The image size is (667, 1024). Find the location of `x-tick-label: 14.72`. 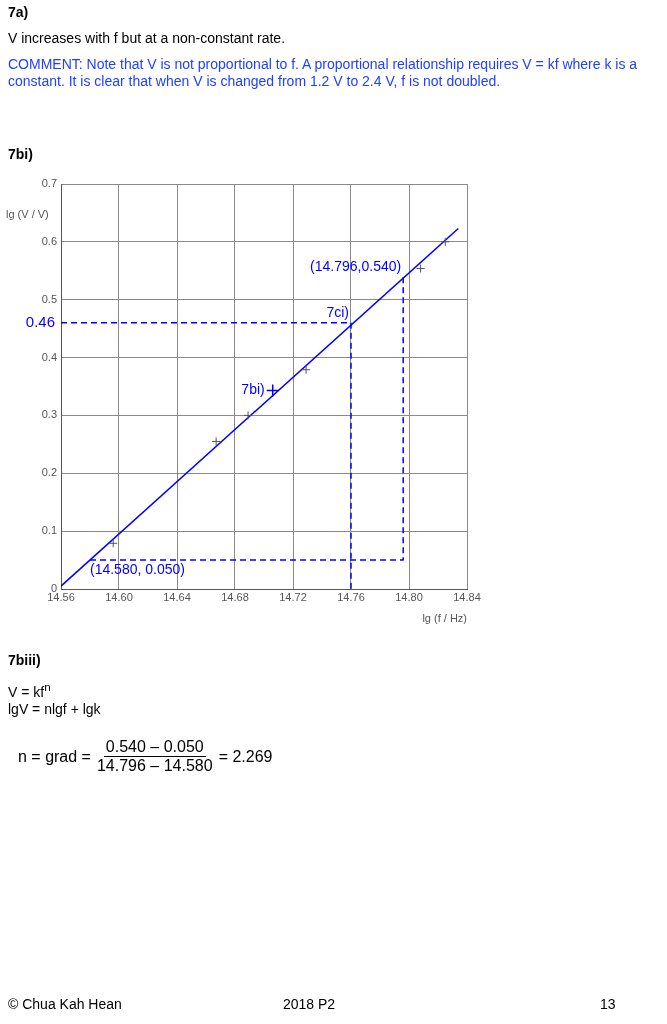

x-tick-label: 14.72 is located at coordinates (293, 596).